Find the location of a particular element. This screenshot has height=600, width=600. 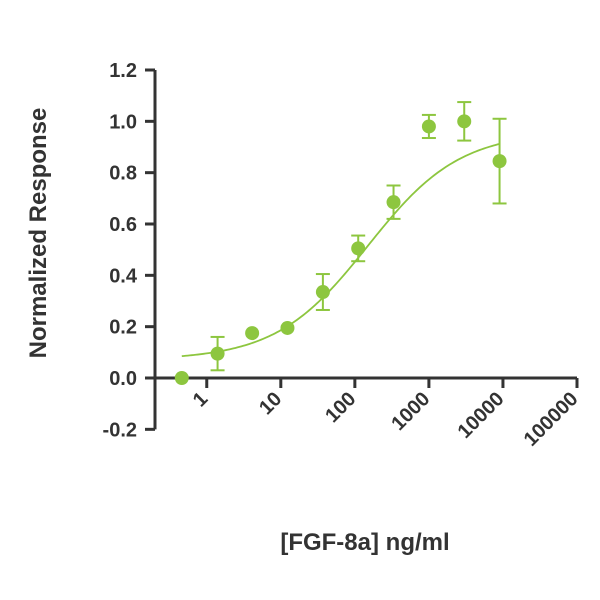

x-tick-label: 10 is located at coordinates (270, 403).